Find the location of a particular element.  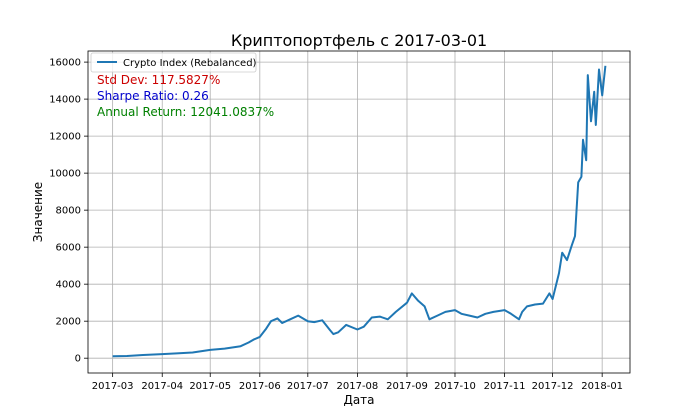

x-tick-label: 2017-05 is located at coordinates (210, 386).